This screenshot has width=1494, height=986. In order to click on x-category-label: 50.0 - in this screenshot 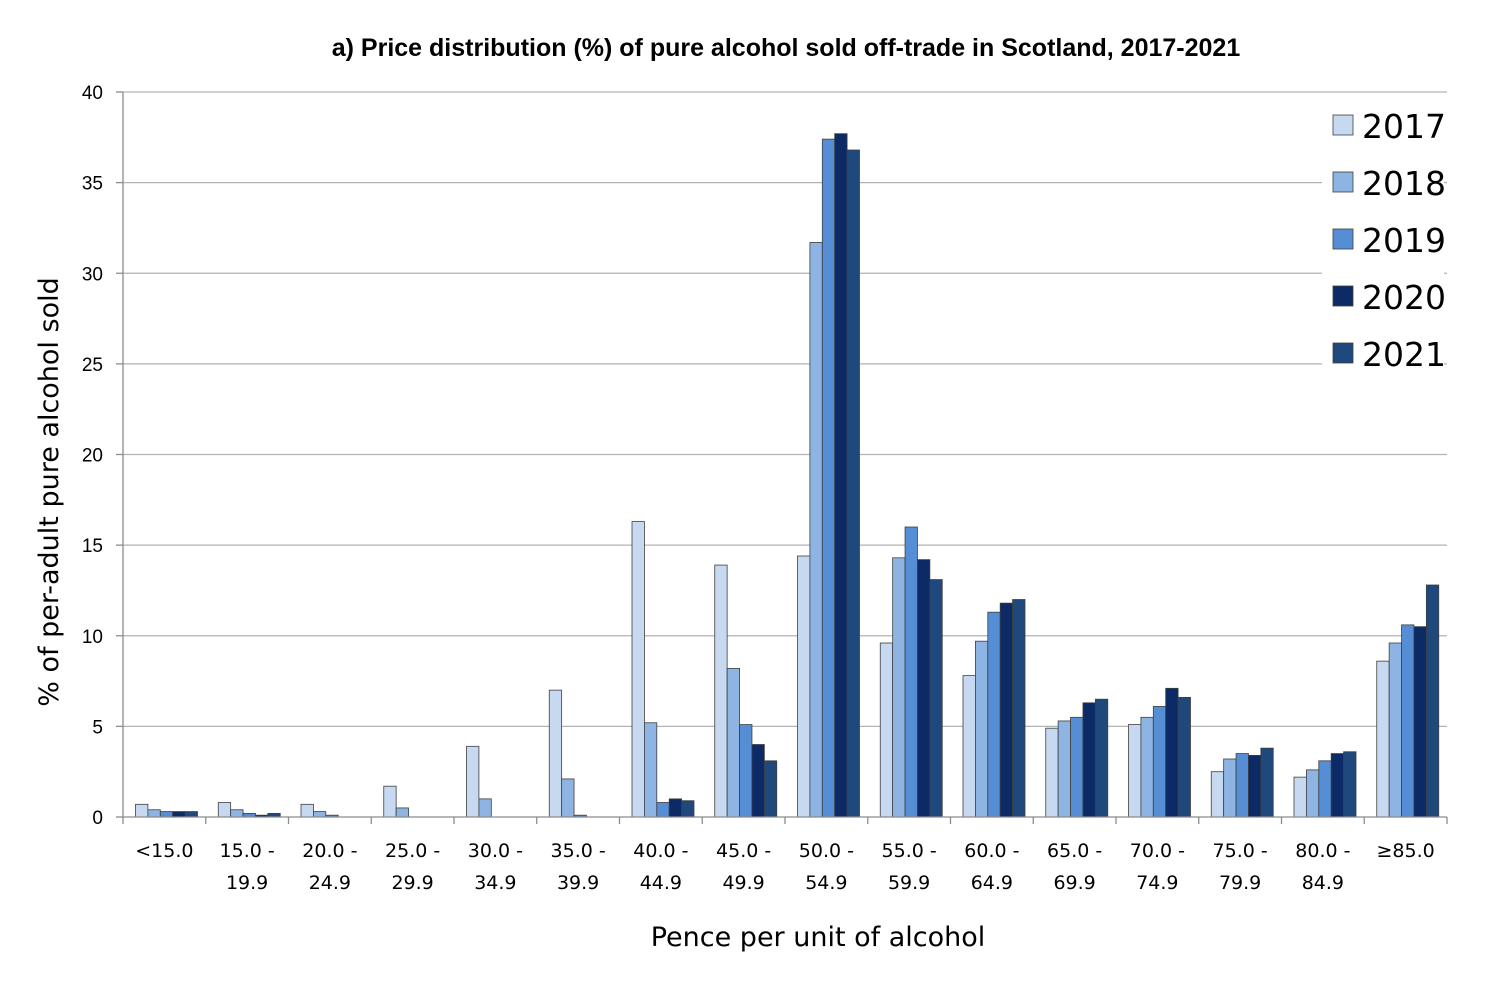, I will do `click(826, 851)`.